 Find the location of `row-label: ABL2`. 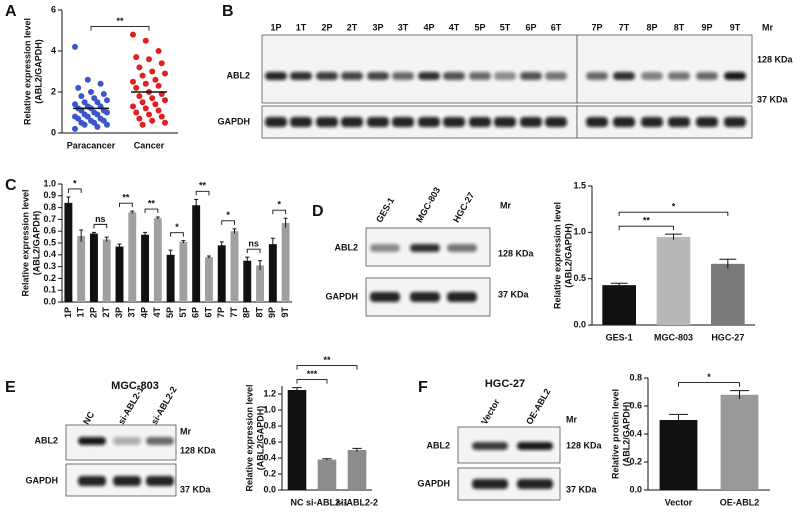

row-label: ABL2 is located at coordinates (46, 440).